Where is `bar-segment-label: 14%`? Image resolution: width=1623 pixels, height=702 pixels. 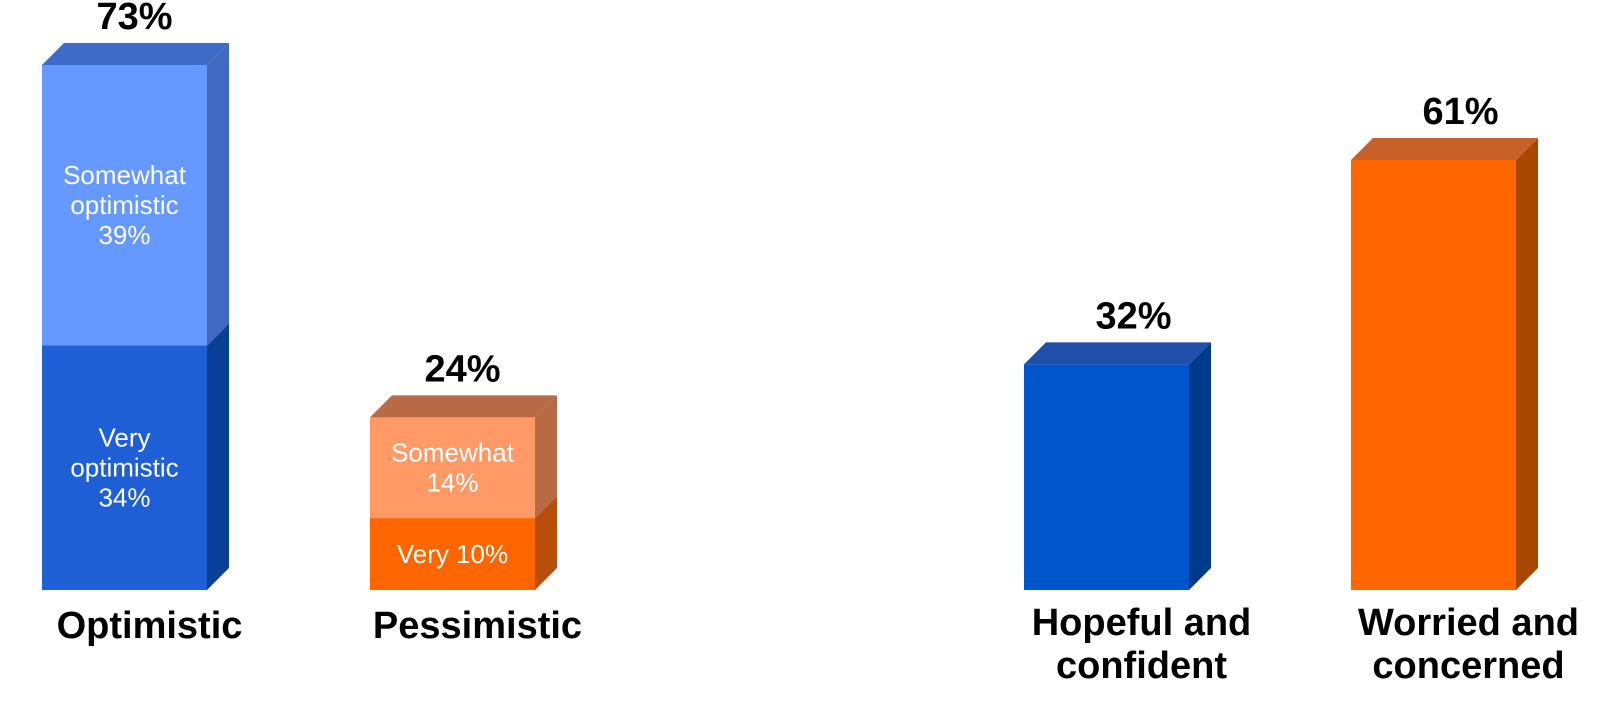
bar-segment-label: 14% is located at coordinates (452, 483).